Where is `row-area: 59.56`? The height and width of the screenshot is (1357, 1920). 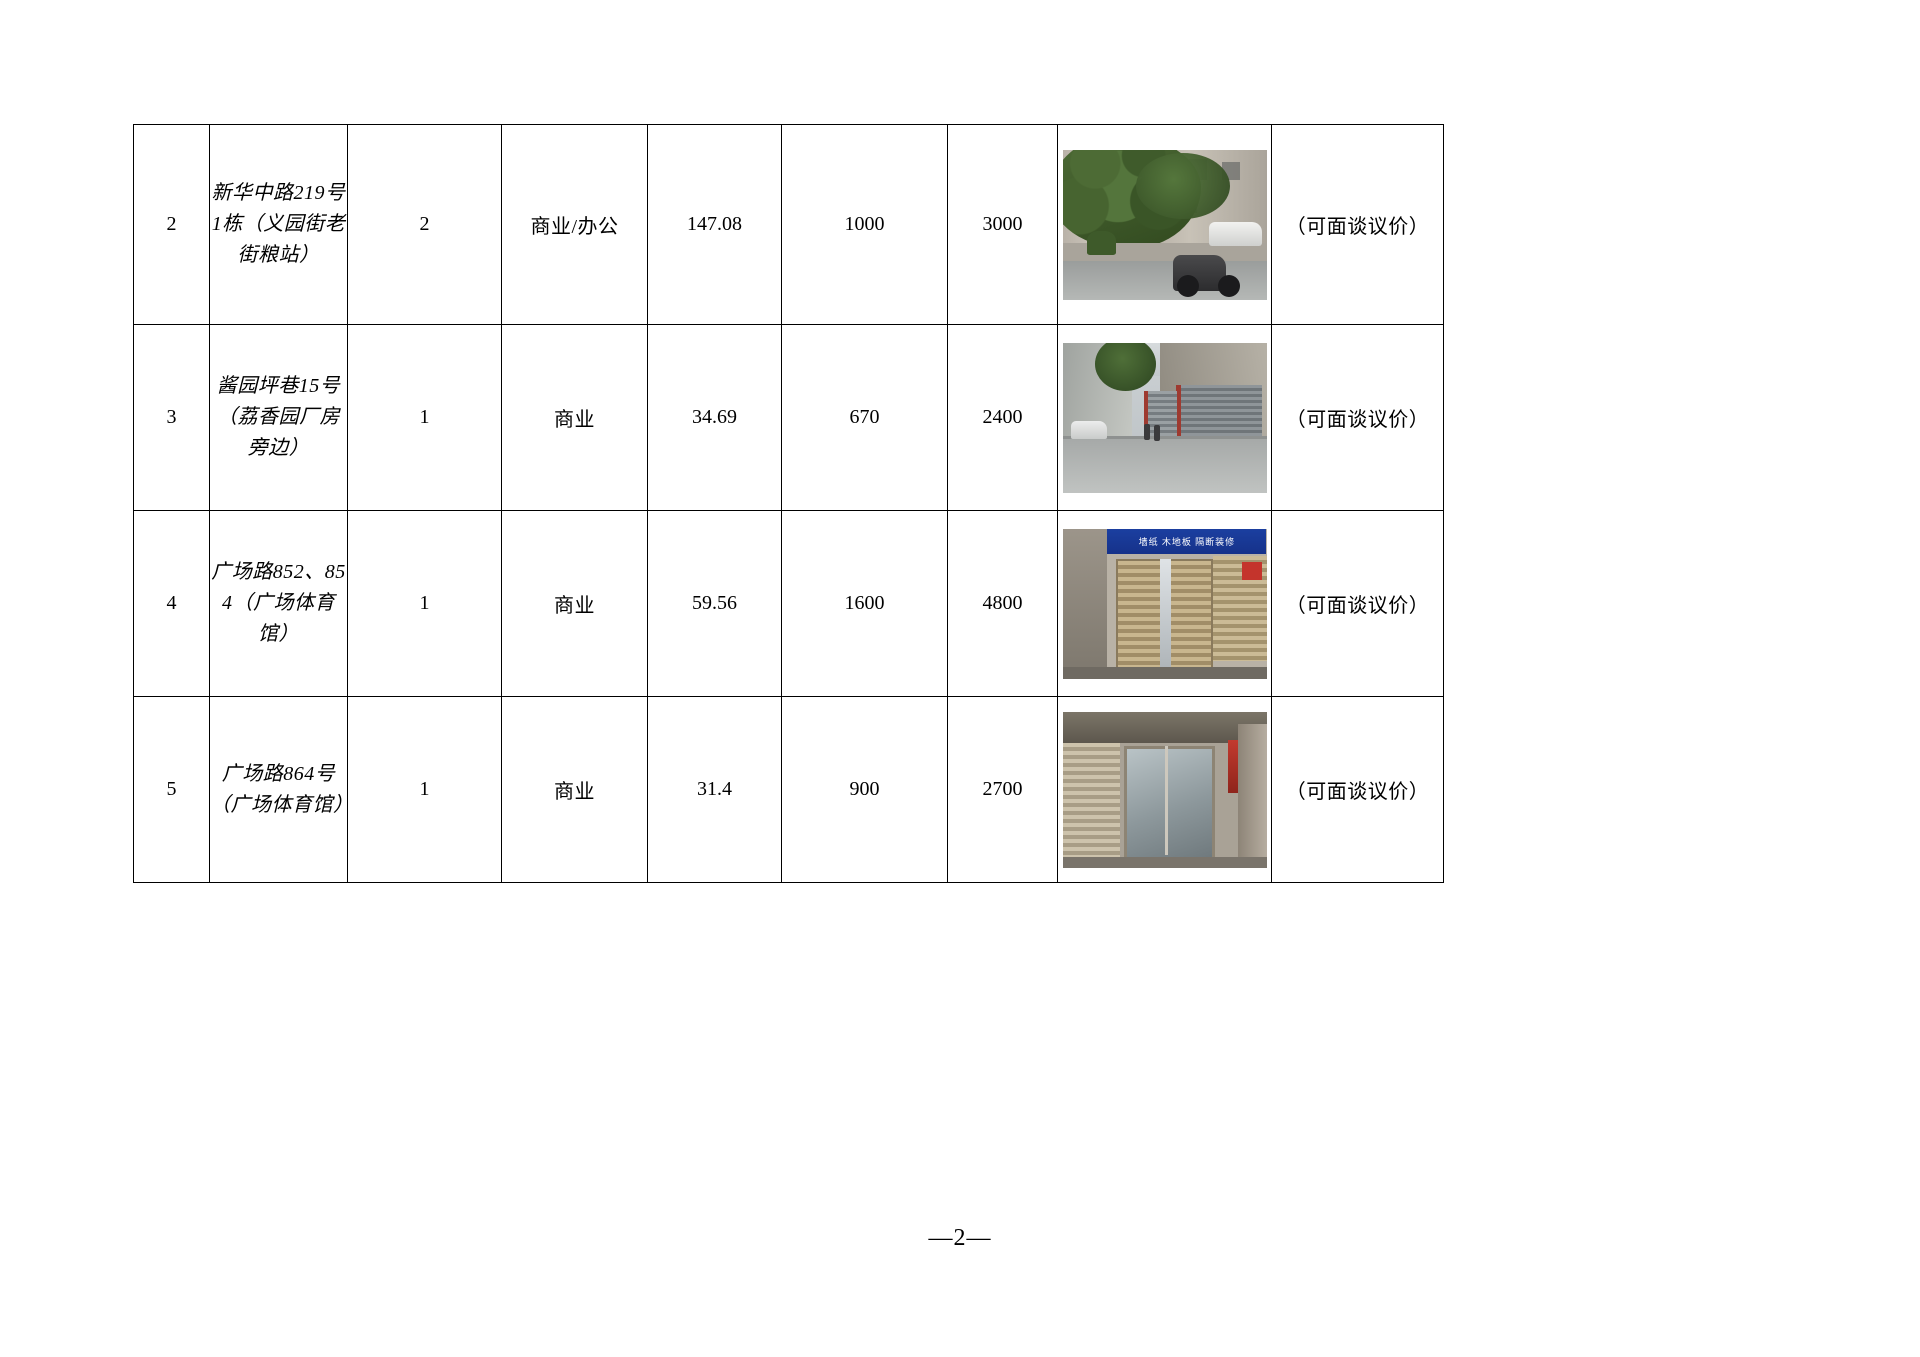
row-area: 59.56 is located at coordinates (714, 603).